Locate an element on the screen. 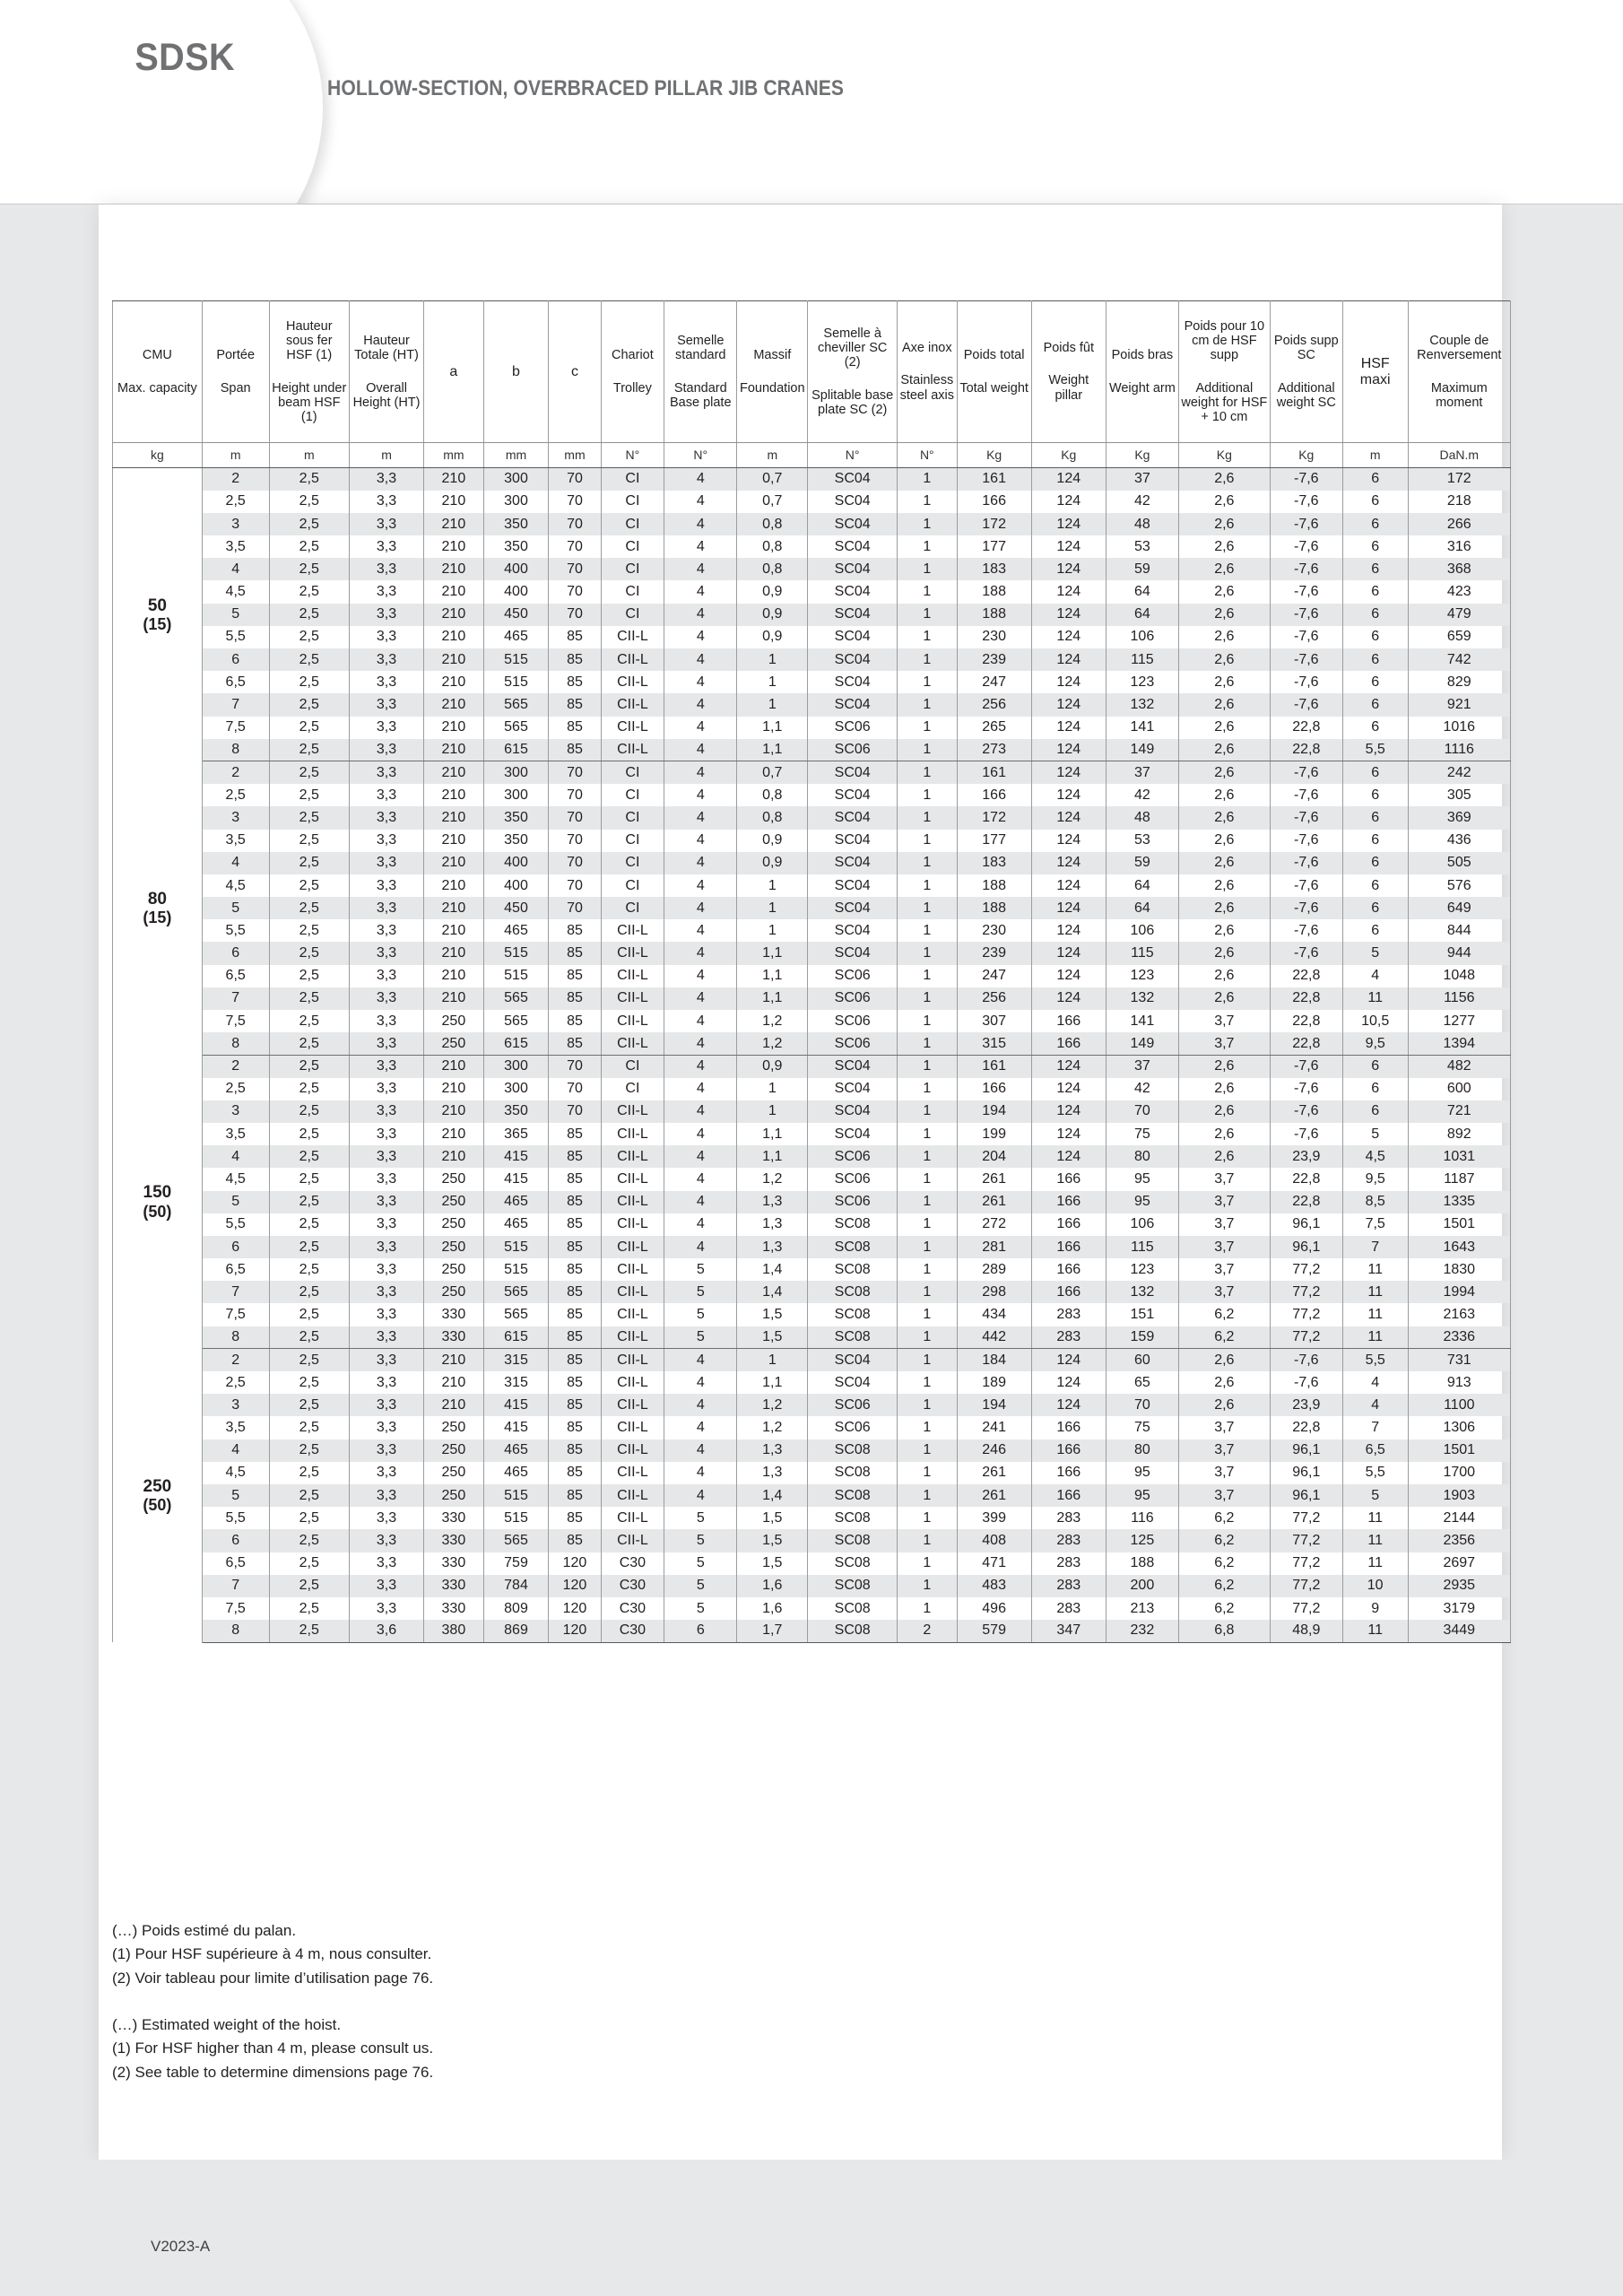  table-cell: 59 is located at coordinates (1142, 569).